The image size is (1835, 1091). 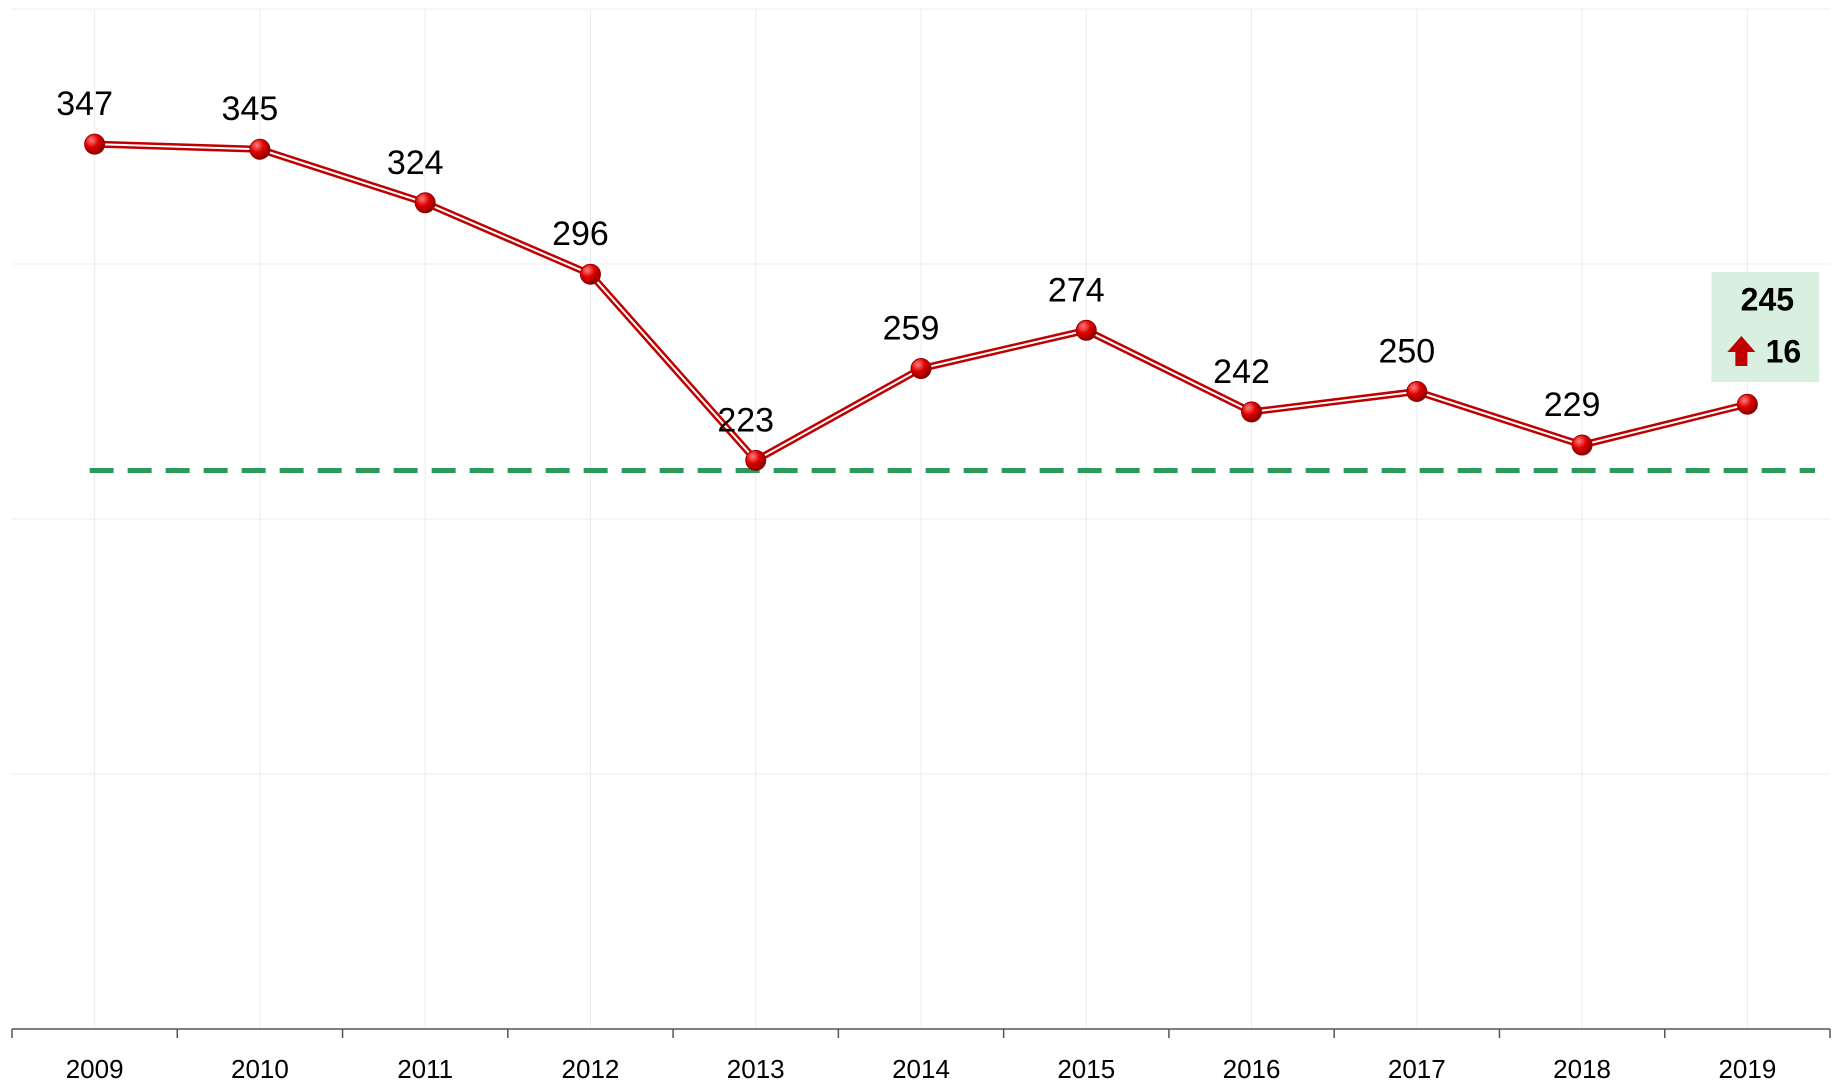 What do you see at coordinates (95, 1069) in the screenshot?
I see `x-tick-label: 2009` at bounding box center [95, 1069].